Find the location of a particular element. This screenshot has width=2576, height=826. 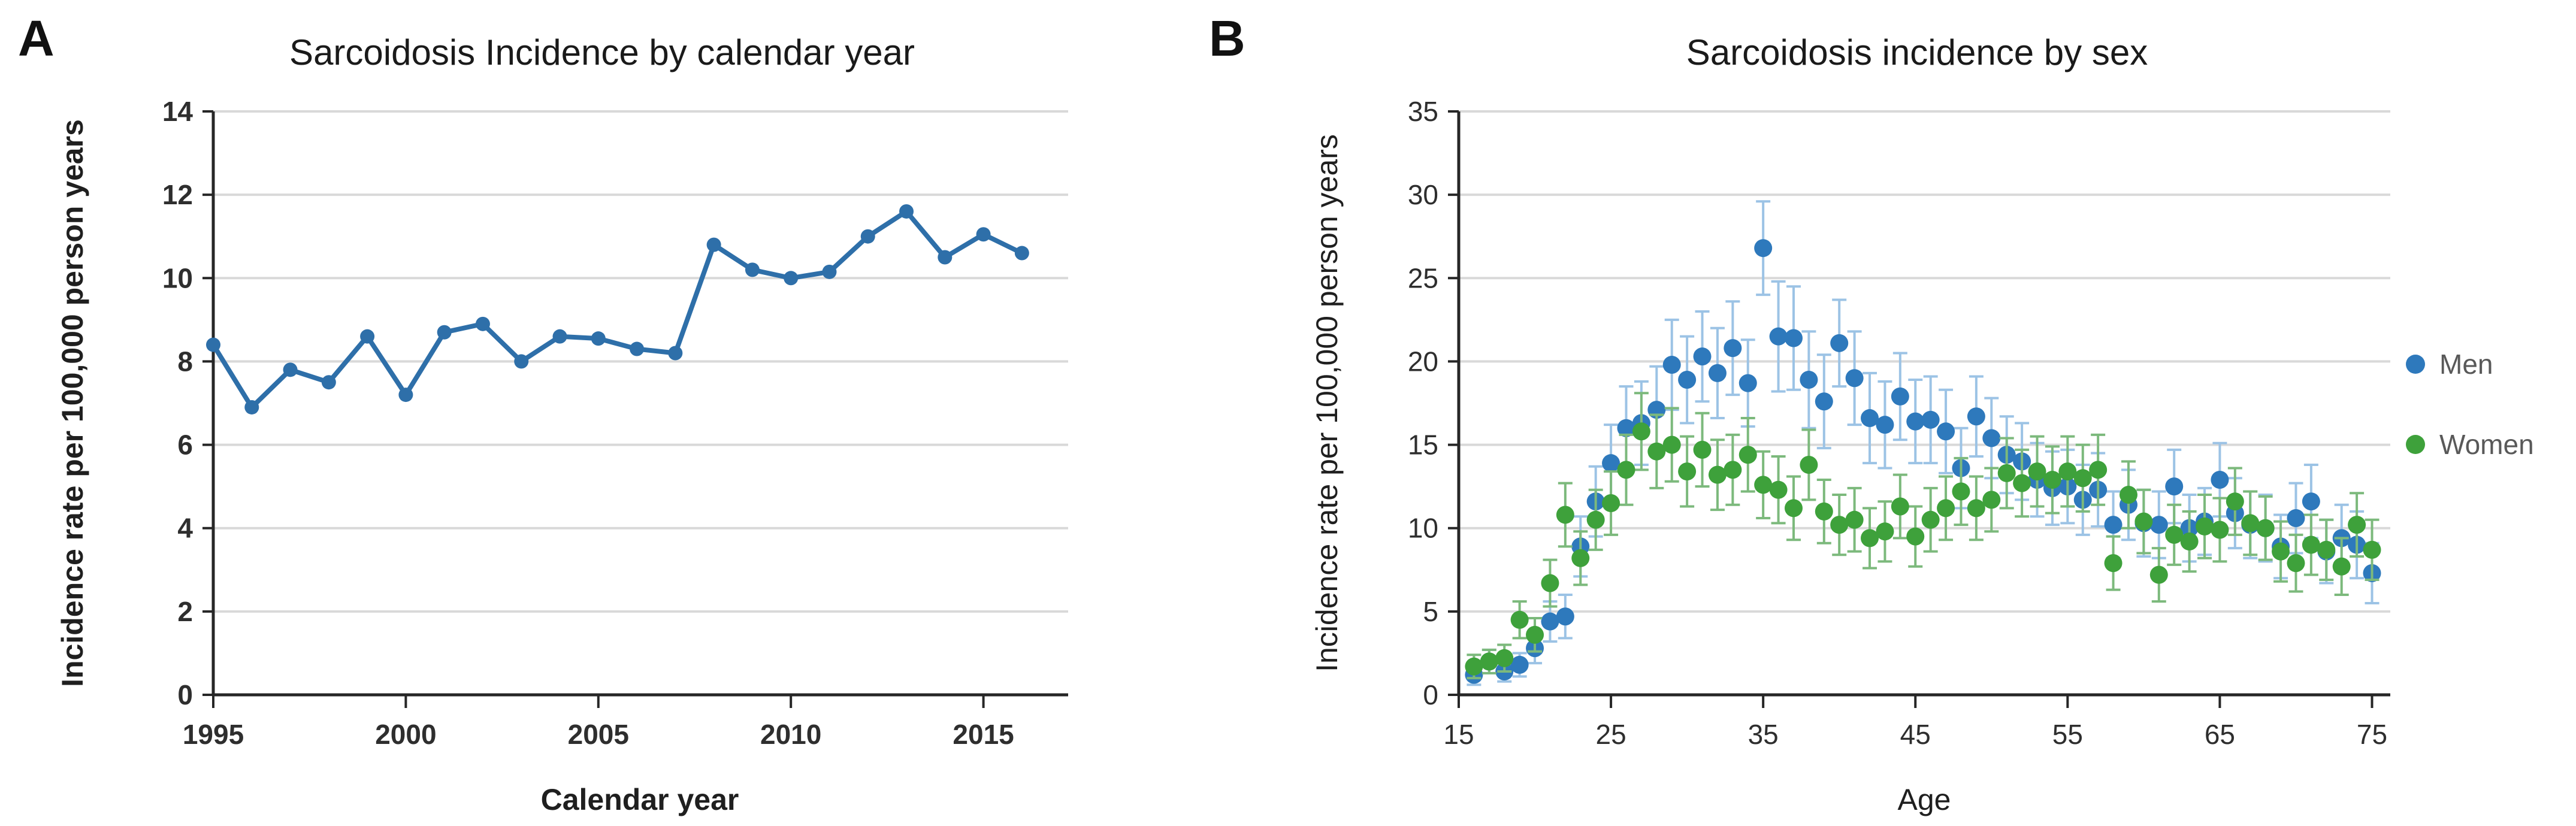

x-tick-label: 1995 is located at coordinates (213, 734).